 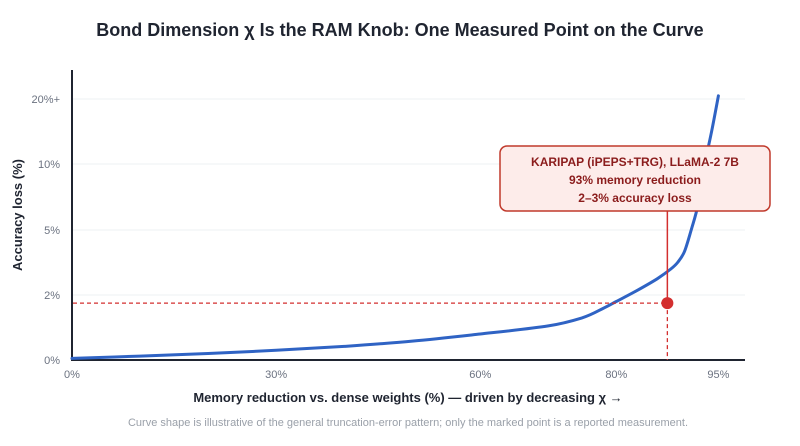 What do you see at coordinates (17, 215) in the screenshot?
I see `y-axis-label: Accuracy loss (%)` at bounding box center [17, 215].